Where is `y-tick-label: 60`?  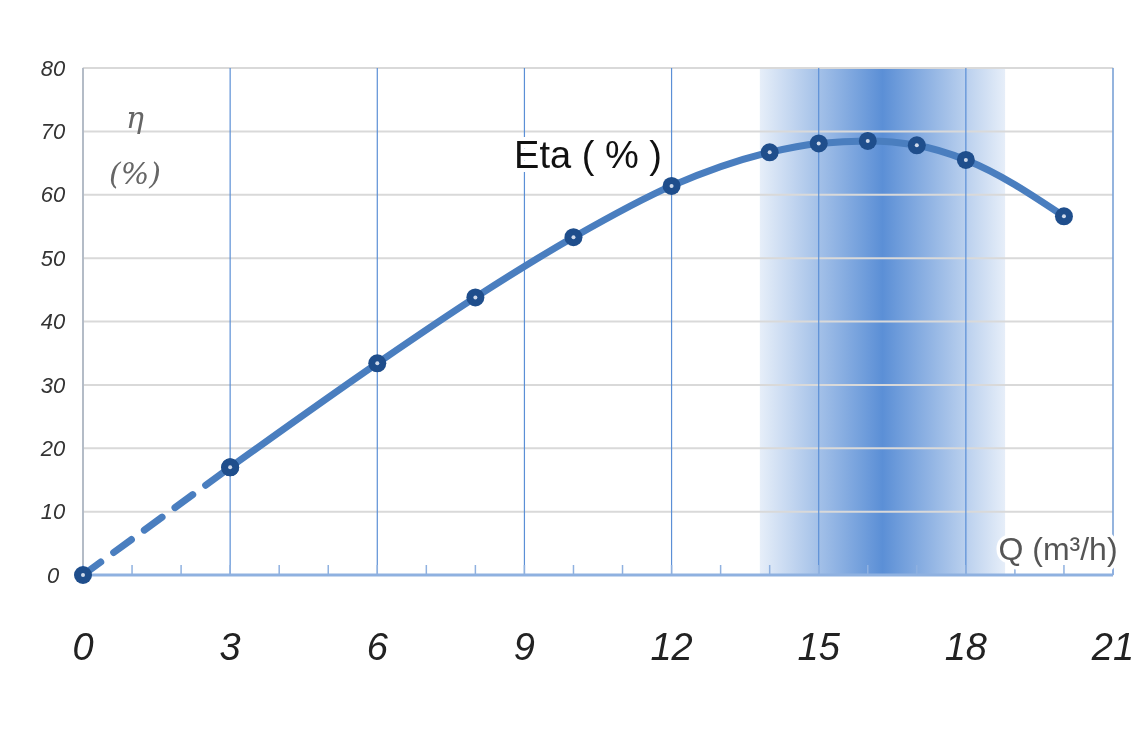 y-tick-label: 60 is located at coordinates (53, 195).